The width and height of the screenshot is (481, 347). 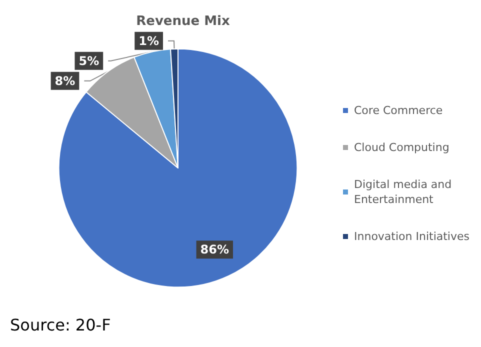 What do you see at coordinates (149, 41) in the screenshot?
I see `data-label: 1%` at bounding box center [149, 41].